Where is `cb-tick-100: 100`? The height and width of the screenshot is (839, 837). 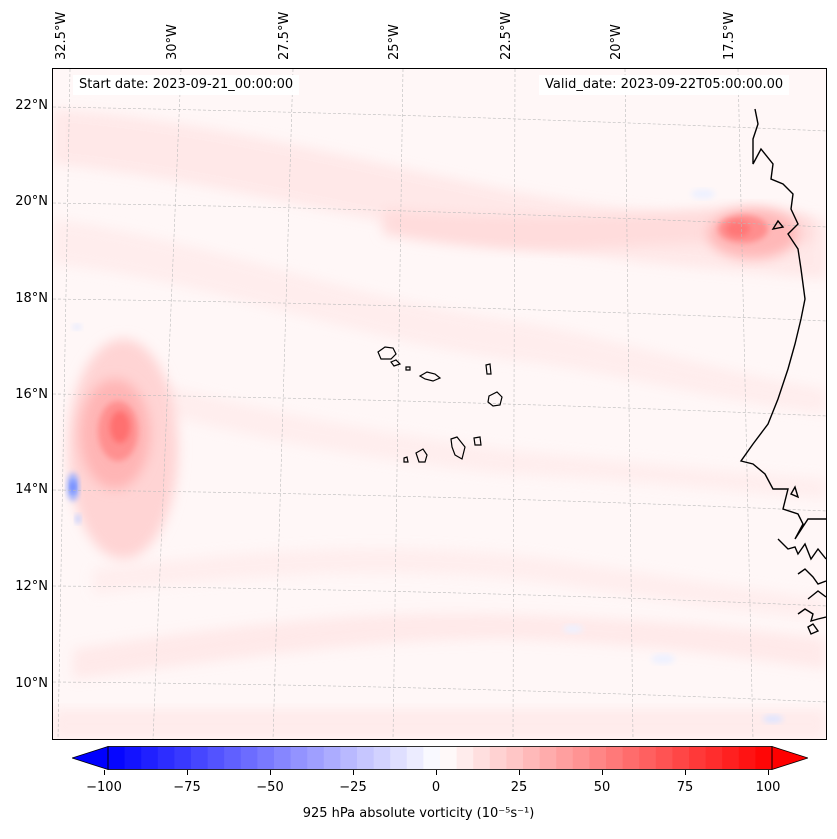 cb-tick-100: 100 is located at coordinates (768, 787).